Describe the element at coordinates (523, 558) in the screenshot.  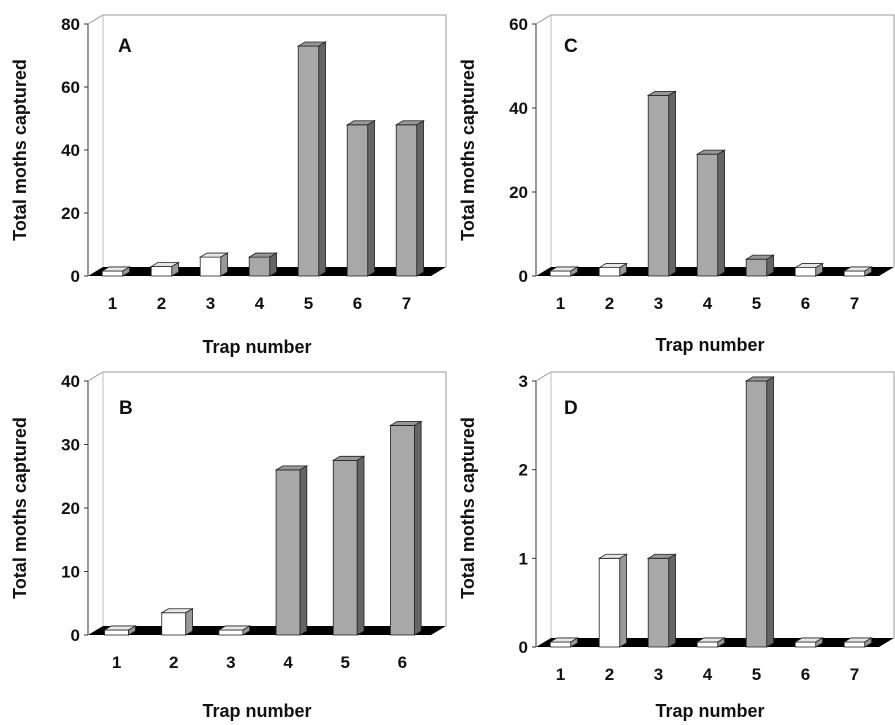
I see `y-tick-label: 1` at that location.